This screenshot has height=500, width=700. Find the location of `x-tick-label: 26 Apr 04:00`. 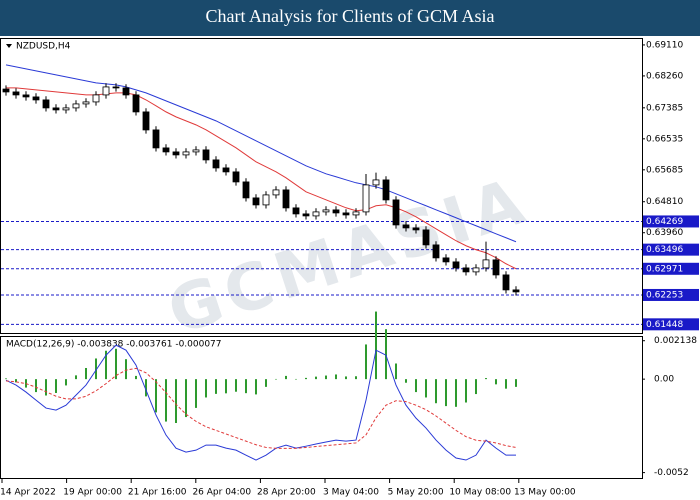

x-tick-label: 26 Apr 04:00 is located at coordinates (221, 493).